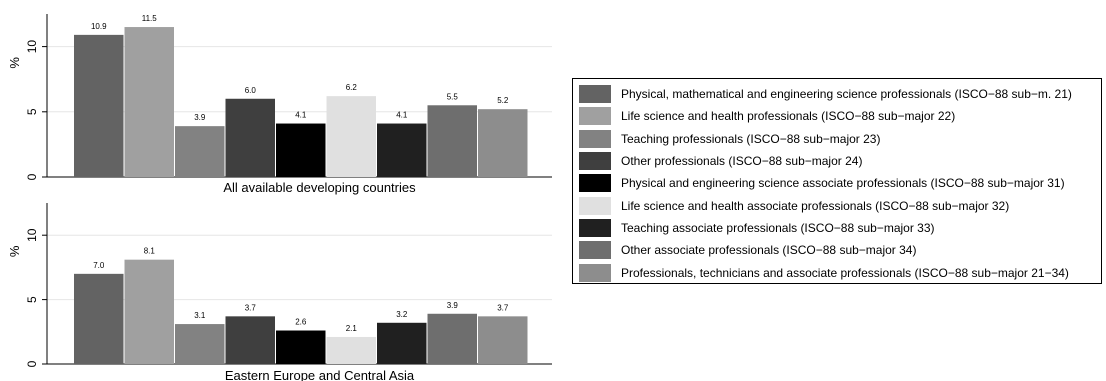 This screenshot has width=1106, height=381. I want to click on data-label: 6.2, so click(352, 87).